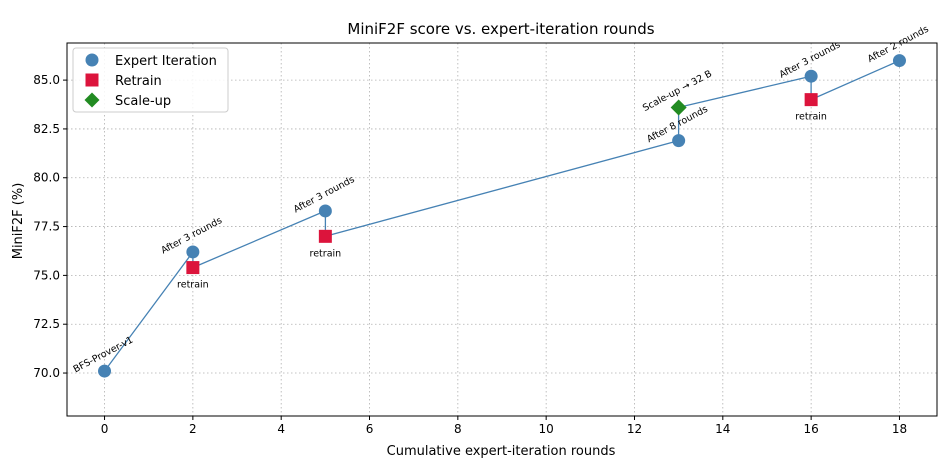  What do you see at coordinates (678, 107) in the screenshot?
I see `scale-up-marker` at bounding box center [678, 107].